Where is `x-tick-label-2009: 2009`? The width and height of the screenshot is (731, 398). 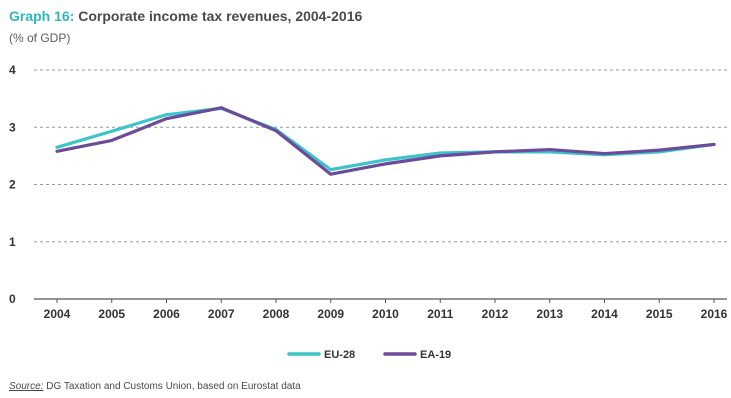 x-tick-label-2009: 2009 is located at coordinates (330, 314).